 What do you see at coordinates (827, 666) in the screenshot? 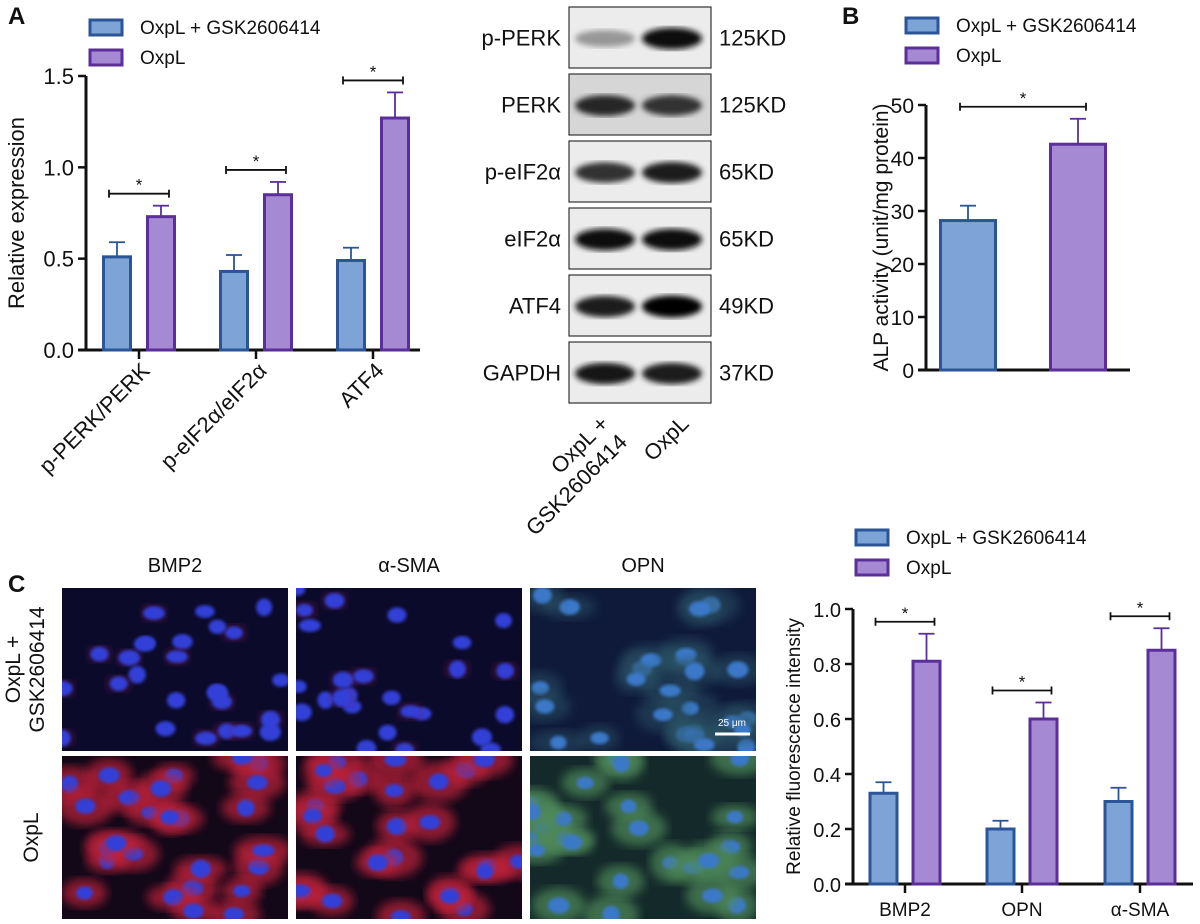
I see `y-tick-label: 0.8` at bounding box center [827, 666].